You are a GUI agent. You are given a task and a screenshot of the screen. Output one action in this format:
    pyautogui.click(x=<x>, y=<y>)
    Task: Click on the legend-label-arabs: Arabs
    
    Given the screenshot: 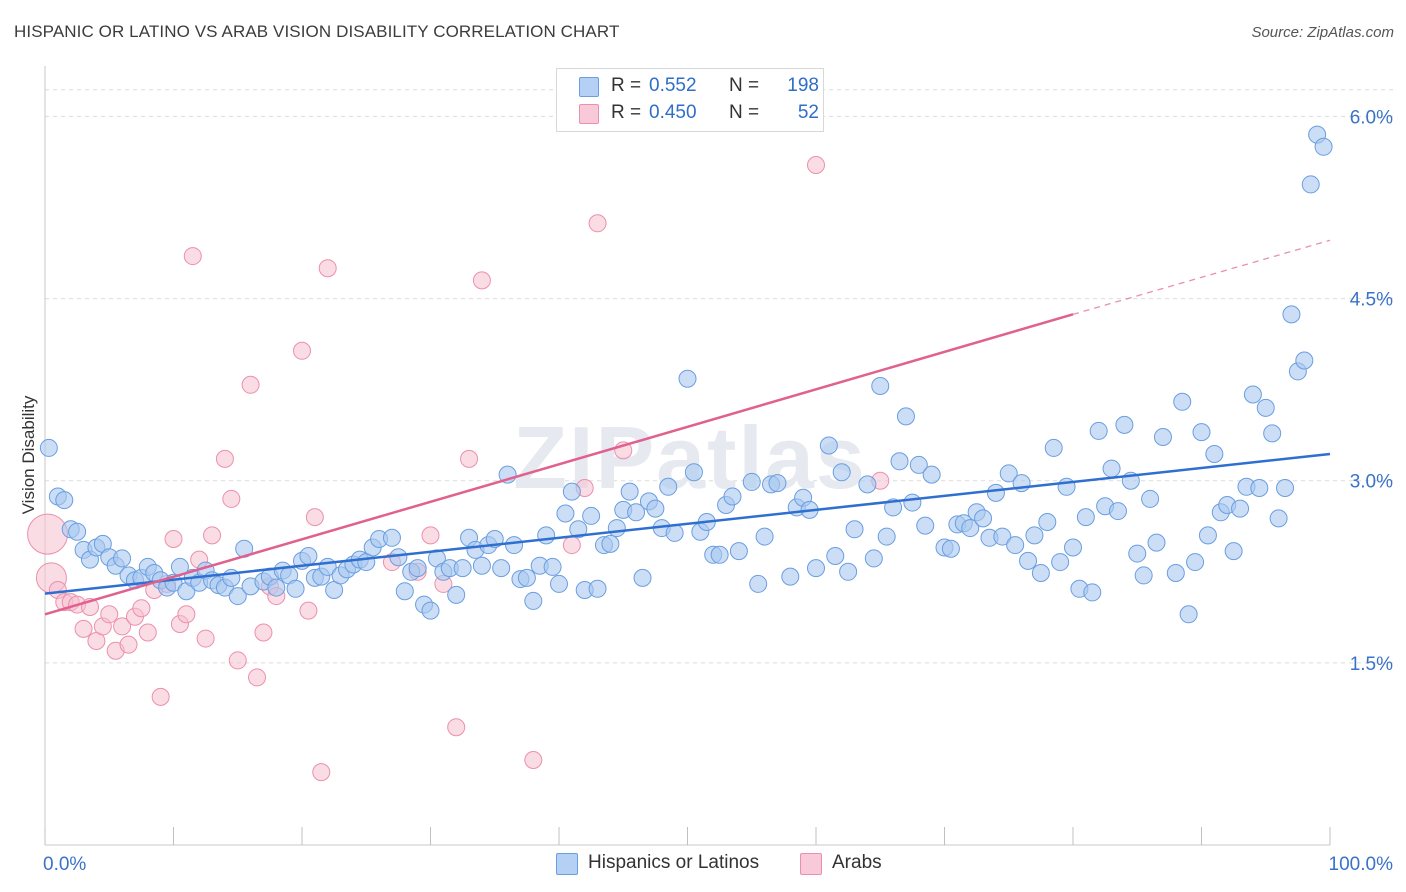 What is the action you would take?
    pyautogui.click(x=857, y=862)
    